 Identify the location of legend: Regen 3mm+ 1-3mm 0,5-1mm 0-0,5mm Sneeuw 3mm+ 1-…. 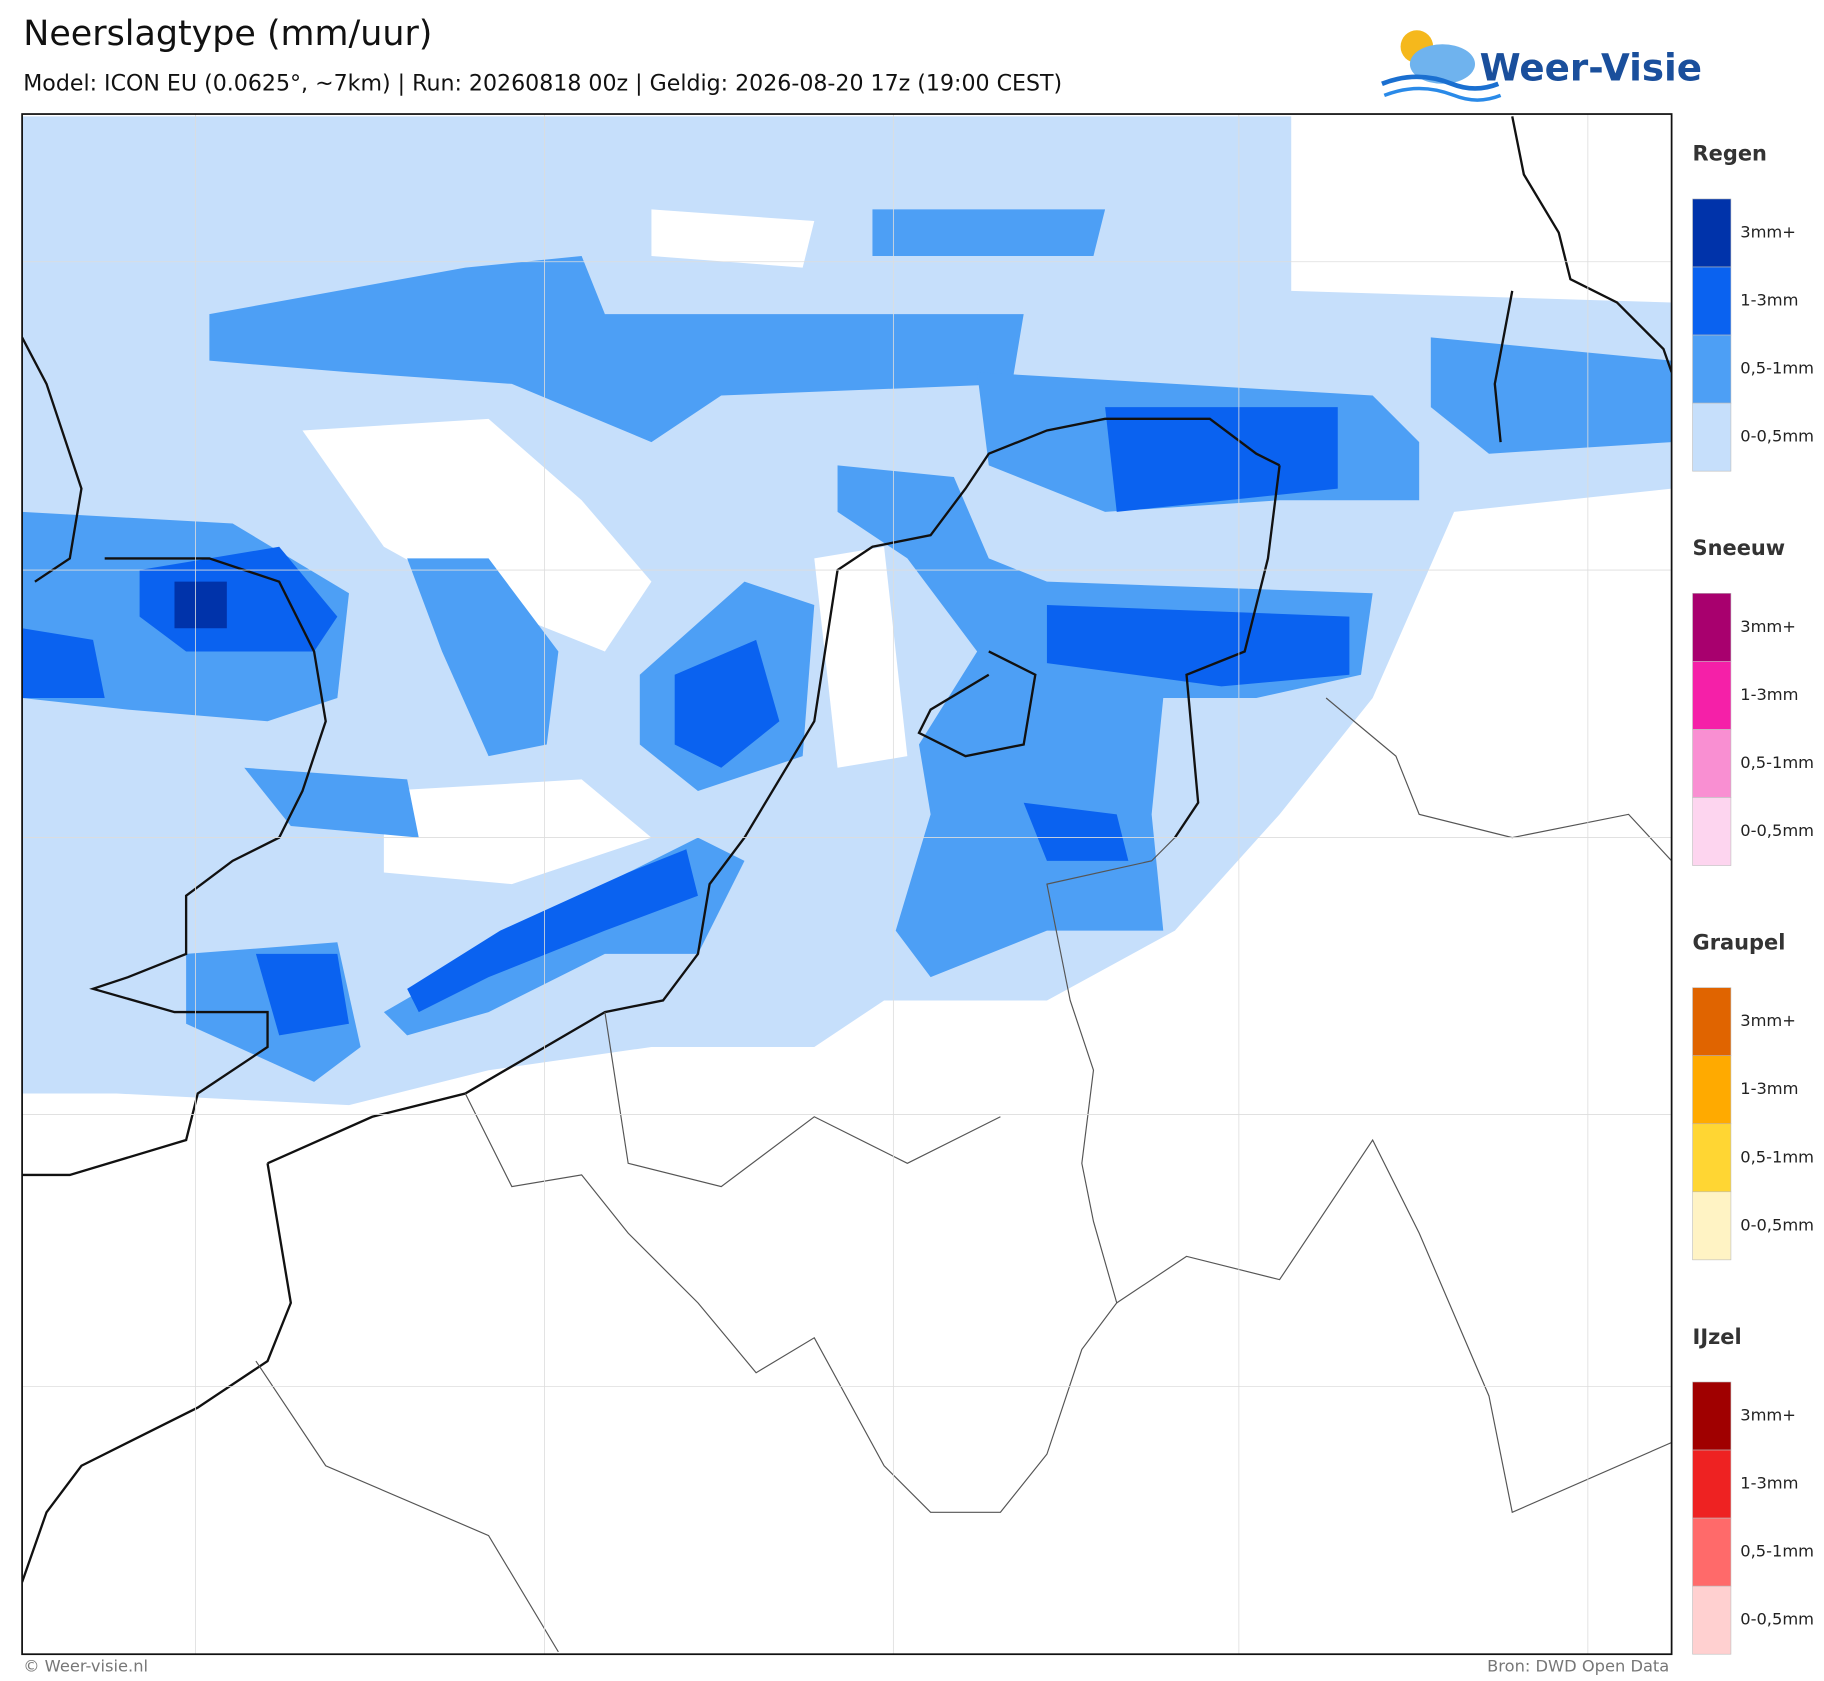
(1753, 898).